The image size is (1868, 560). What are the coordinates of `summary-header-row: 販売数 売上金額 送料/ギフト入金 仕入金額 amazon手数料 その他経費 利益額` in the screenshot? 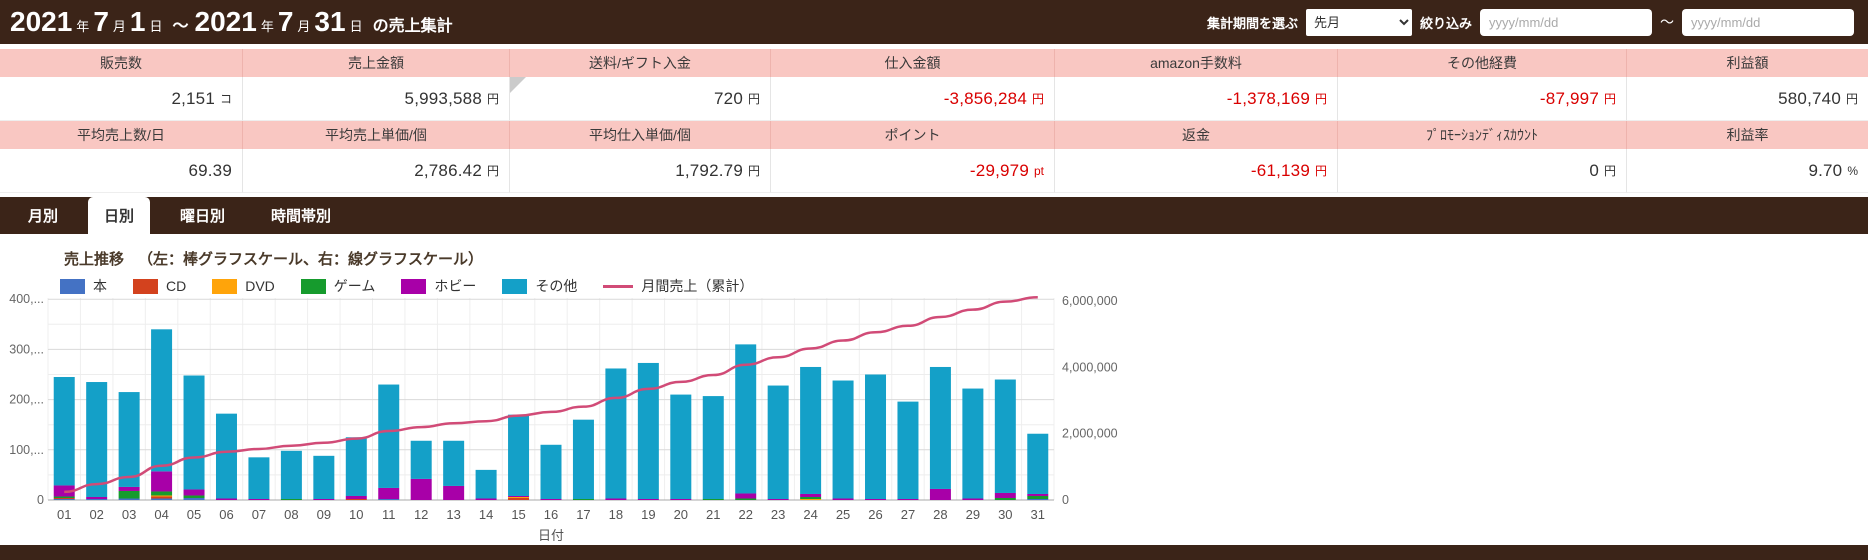 It's located at (934, 63).